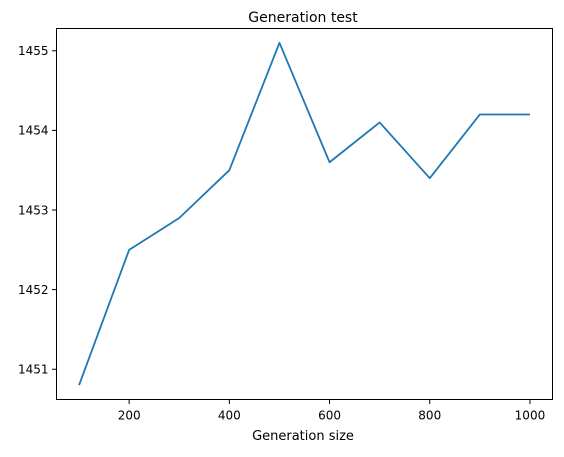 The height and width of the screenshot is (457, 564). Describe the element at coordinates (303, 18) in the screenshot. I see `chart-title: Generation test` at that location.